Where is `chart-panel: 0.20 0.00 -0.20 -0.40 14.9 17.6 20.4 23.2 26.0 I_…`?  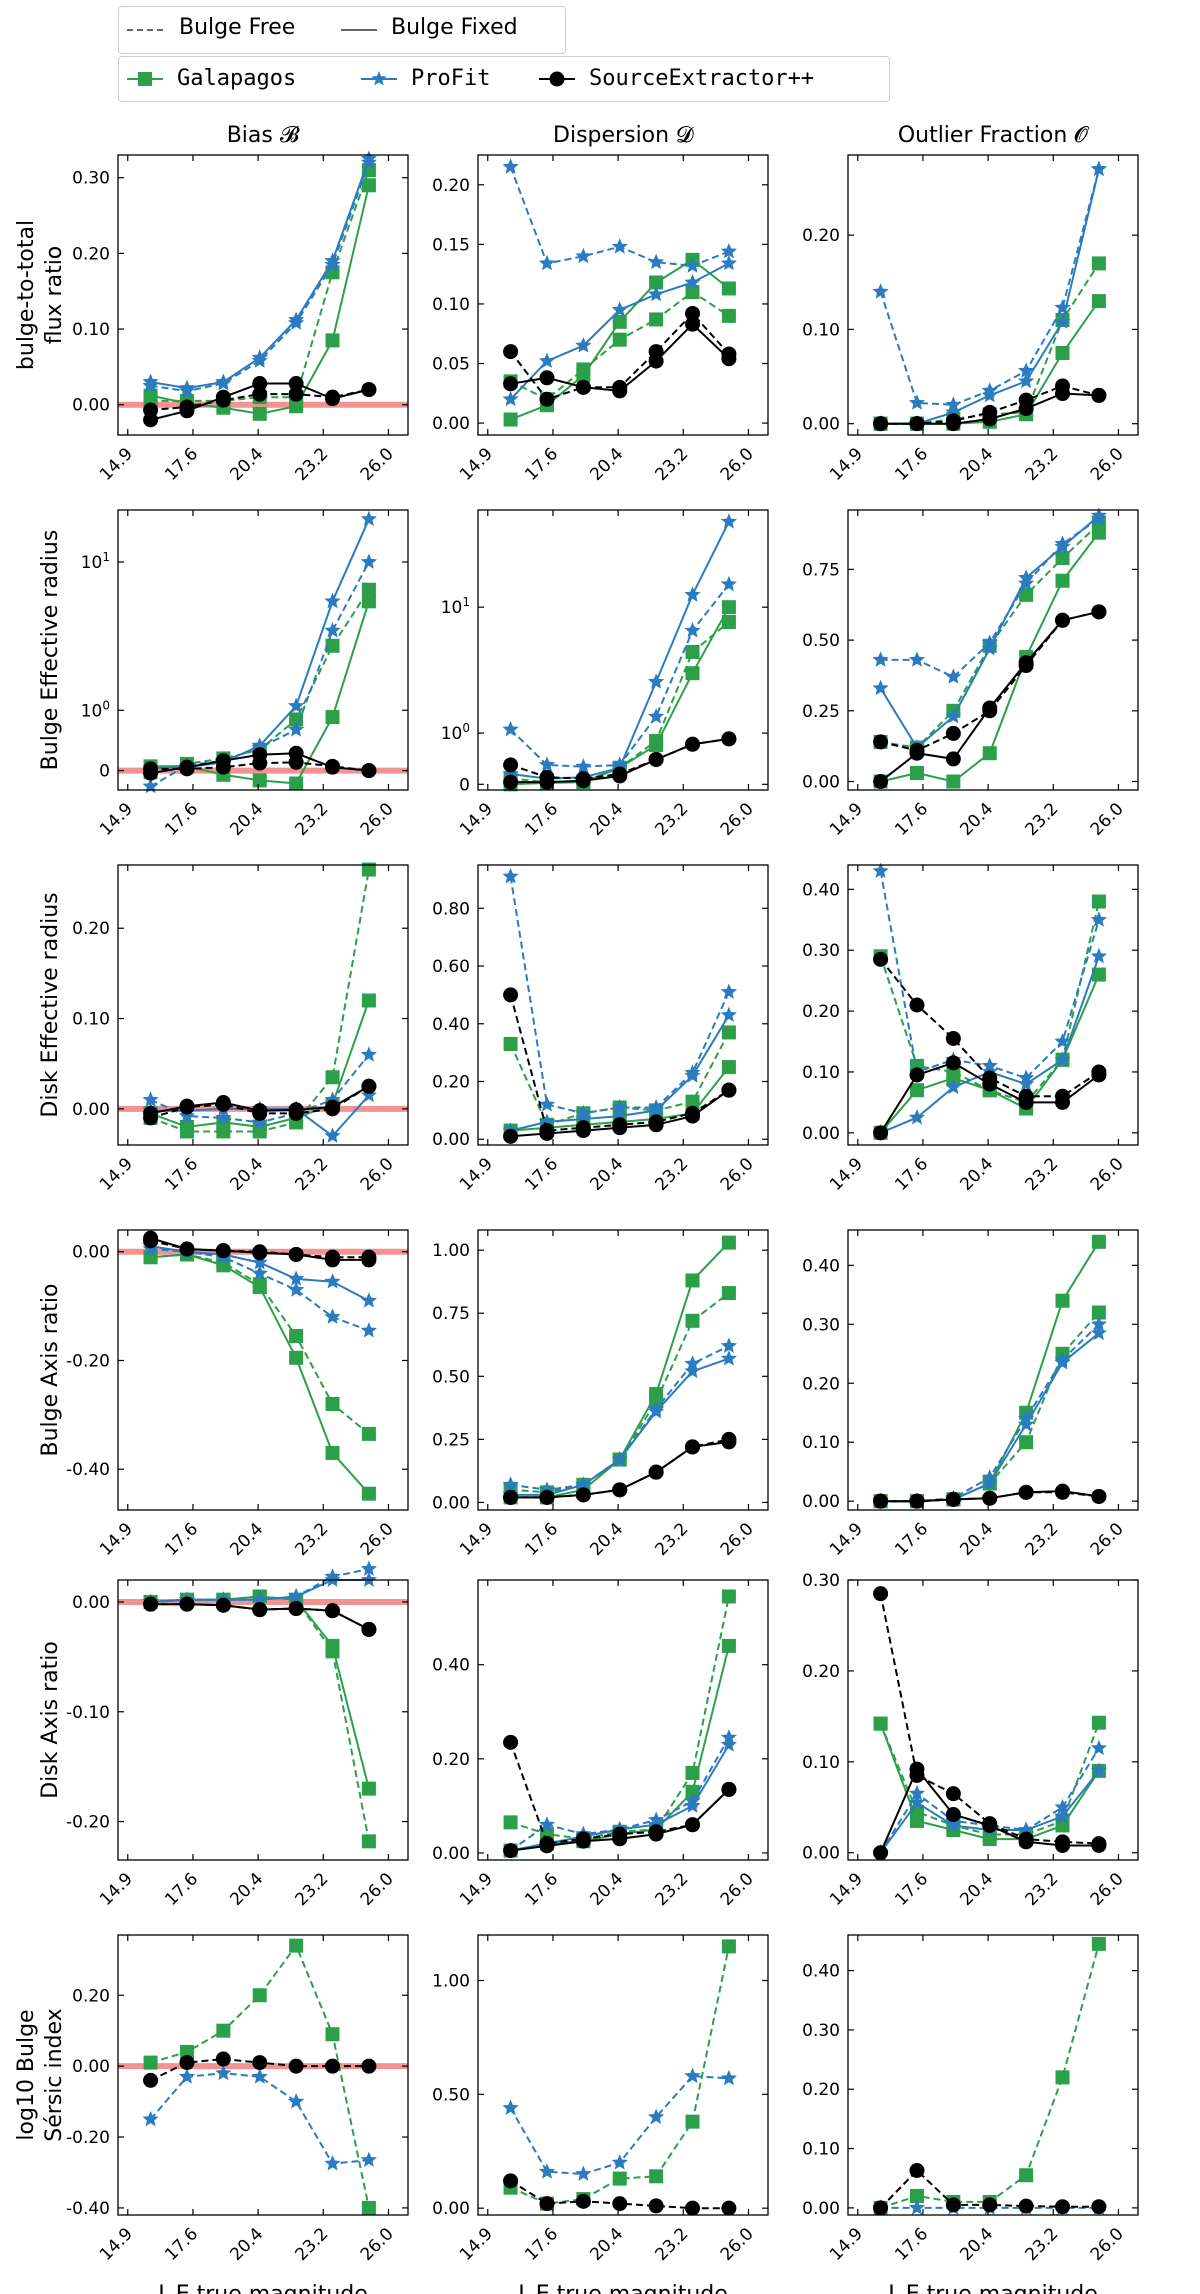
chart-panel: 0.20 0.00 -0.20 -0.40 14.9 17.6 20.4 23.2 26.0 I_… is located at coordinates (237, 2114).